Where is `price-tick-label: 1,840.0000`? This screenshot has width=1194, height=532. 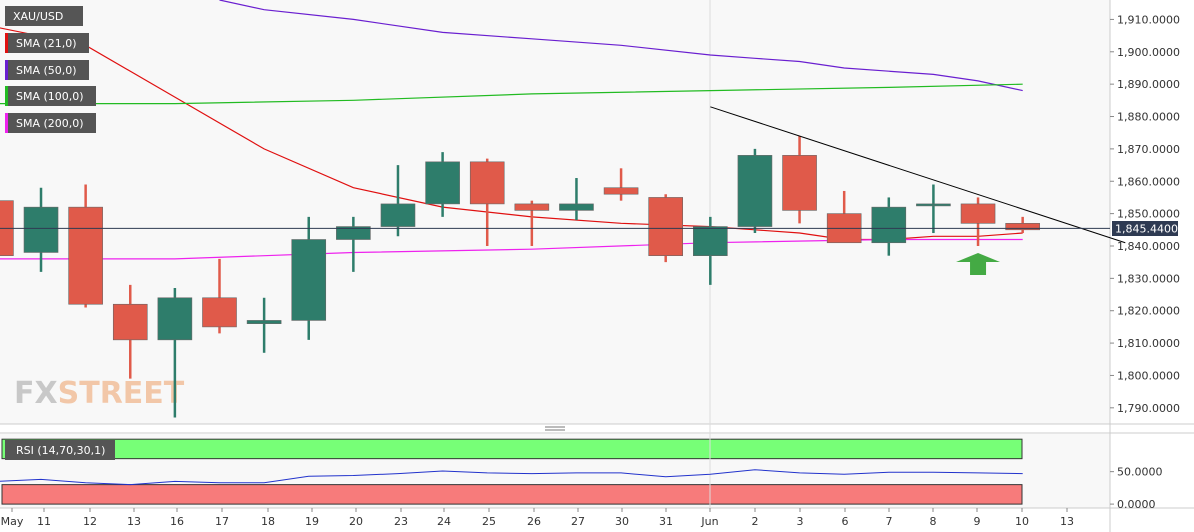 price-tick-label: 1,840.0000 is located at coordinates (1148, 246).